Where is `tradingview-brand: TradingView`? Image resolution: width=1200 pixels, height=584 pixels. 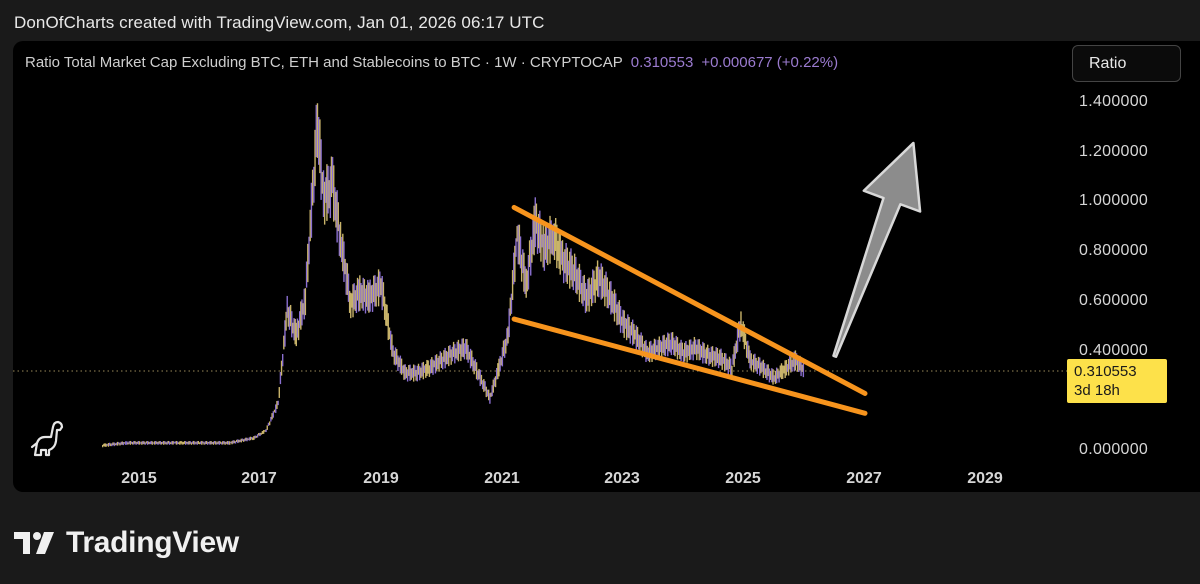 tradingview-brand: TradingView is located at coordinates (126, 543).